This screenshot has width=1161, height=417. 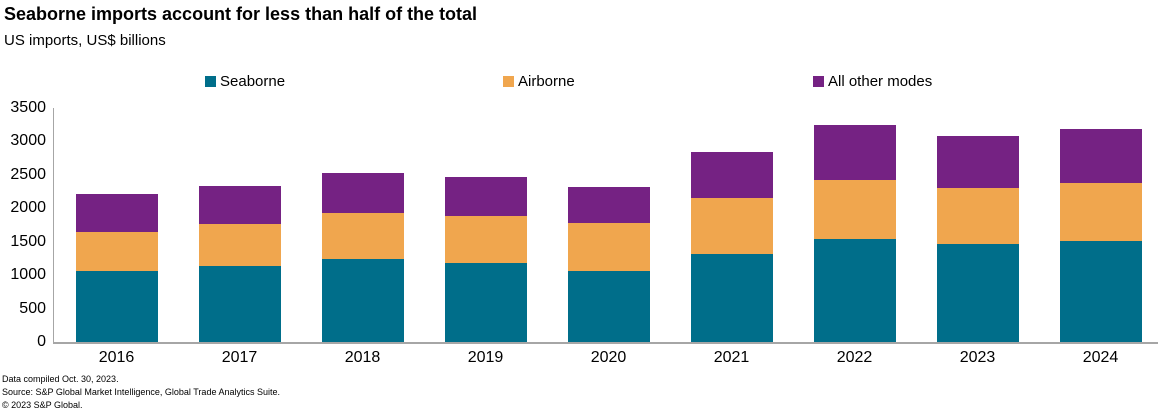 I want to click on x-tick-label-2016: 2016, so click(x=116, y=357).